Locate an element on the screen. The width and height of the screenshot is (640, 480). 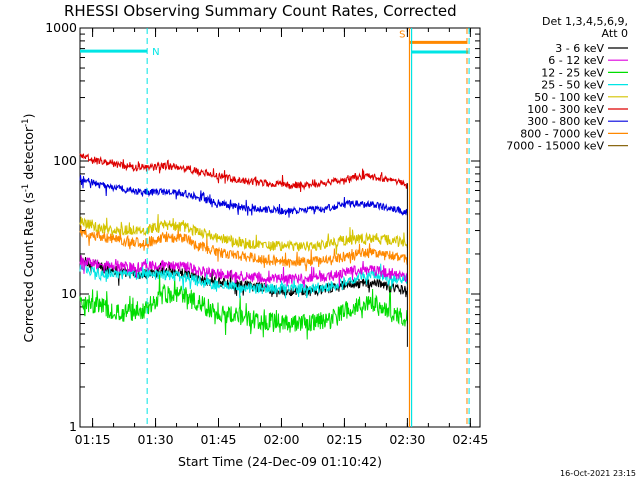
y-tick-label-3: 1000 is located at coordinates (61, 27).